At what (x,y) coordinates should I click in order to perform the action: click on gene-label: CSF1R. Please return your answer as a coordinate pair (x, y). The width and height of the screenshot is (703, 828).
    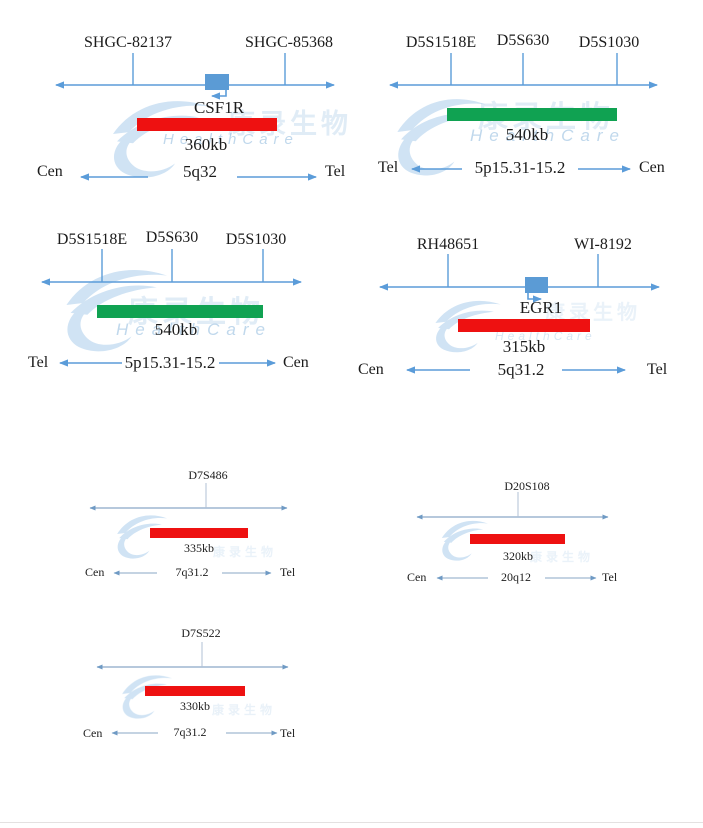
    Looking at the image, I should click on (219, 107).